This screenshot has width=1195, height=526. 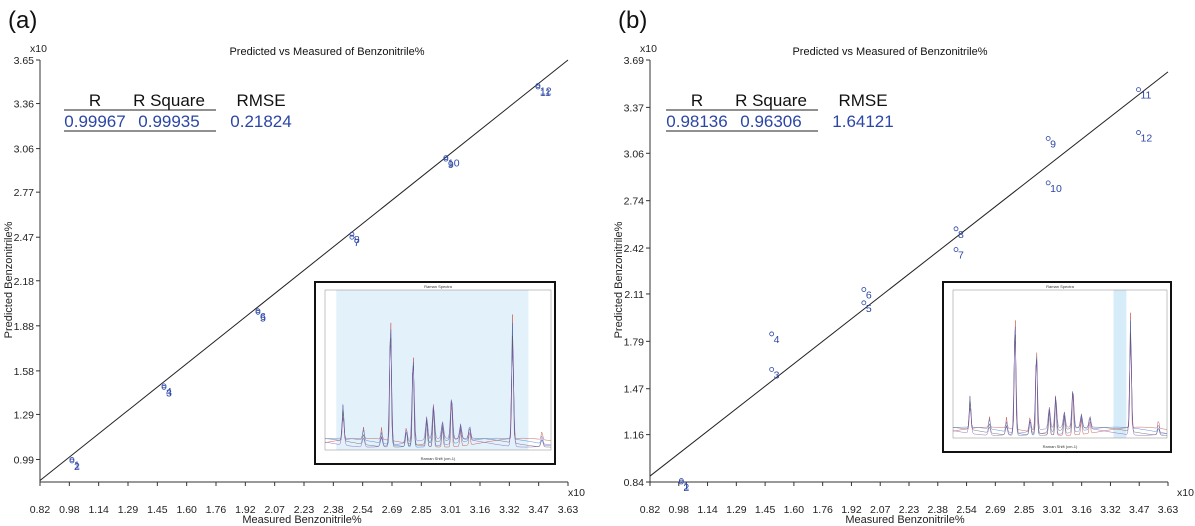 I want to click on x-tick-label: 2.69, so click(x=392, y=510).